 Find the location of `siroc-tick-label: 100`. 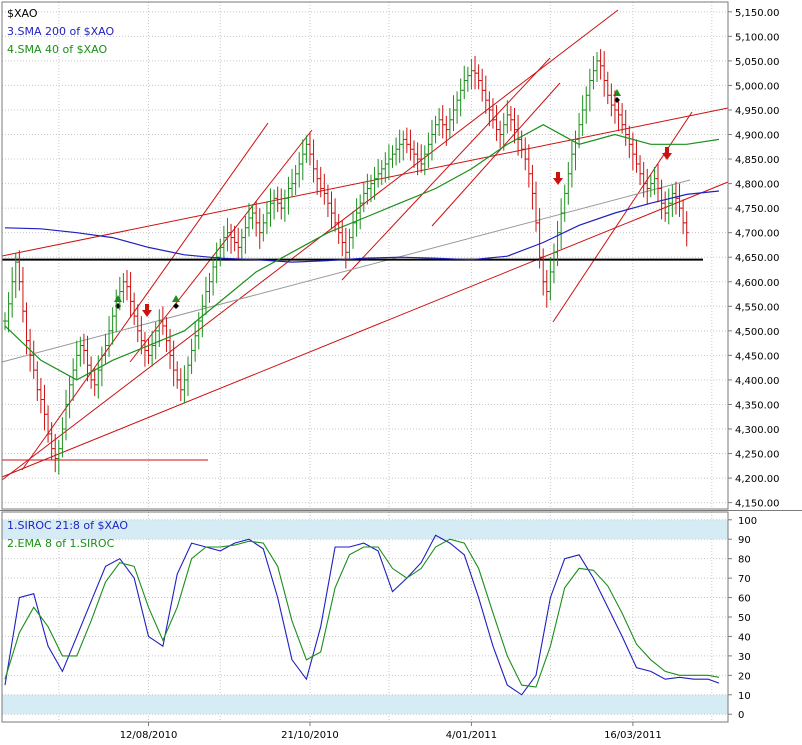

siroc-tick-label: 100 is located at coordinates (747, 521).